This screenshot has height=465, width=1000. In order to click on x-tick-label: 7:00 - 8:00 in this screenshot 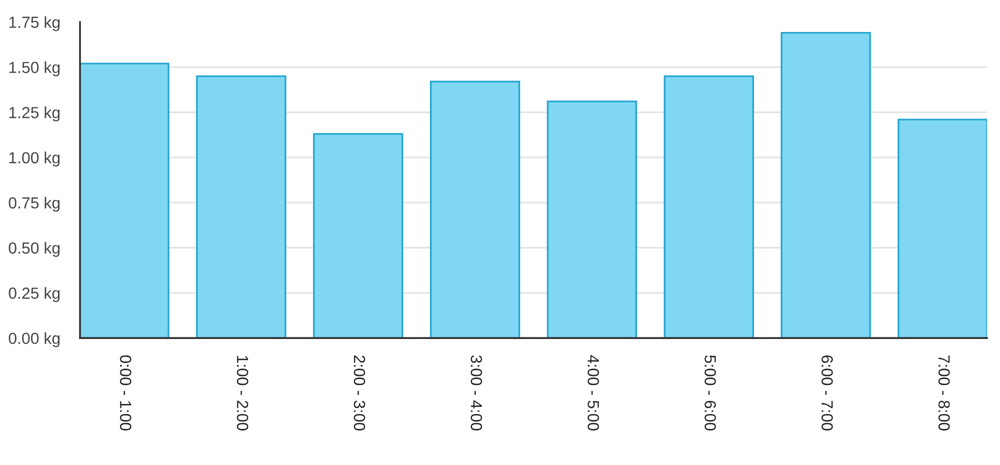, I will do `click(944, 393)`.